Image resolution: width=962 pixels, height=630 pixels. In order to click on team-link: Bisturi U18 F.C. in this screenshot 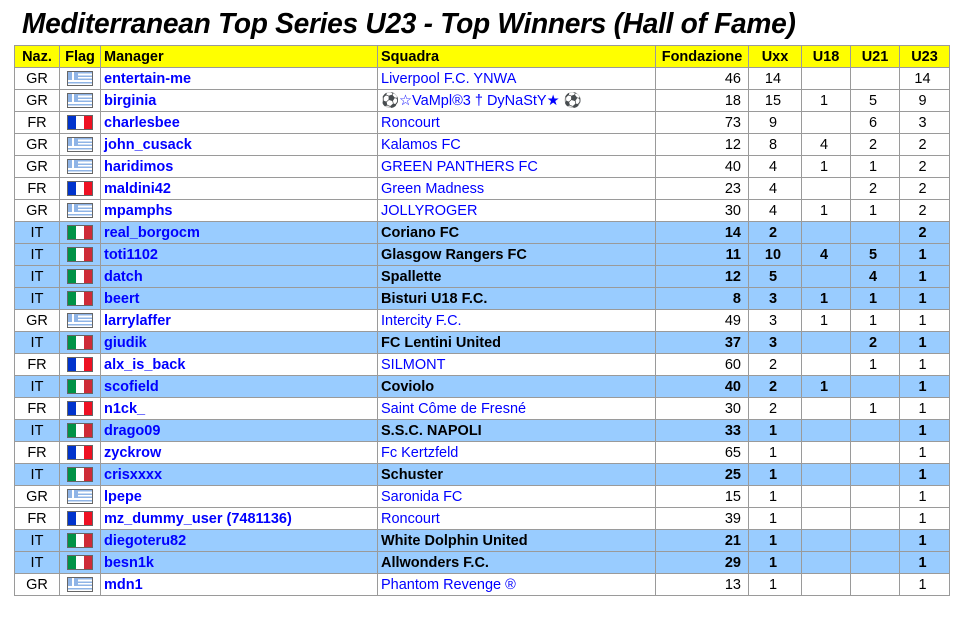, I will do `click(516, 298)`.